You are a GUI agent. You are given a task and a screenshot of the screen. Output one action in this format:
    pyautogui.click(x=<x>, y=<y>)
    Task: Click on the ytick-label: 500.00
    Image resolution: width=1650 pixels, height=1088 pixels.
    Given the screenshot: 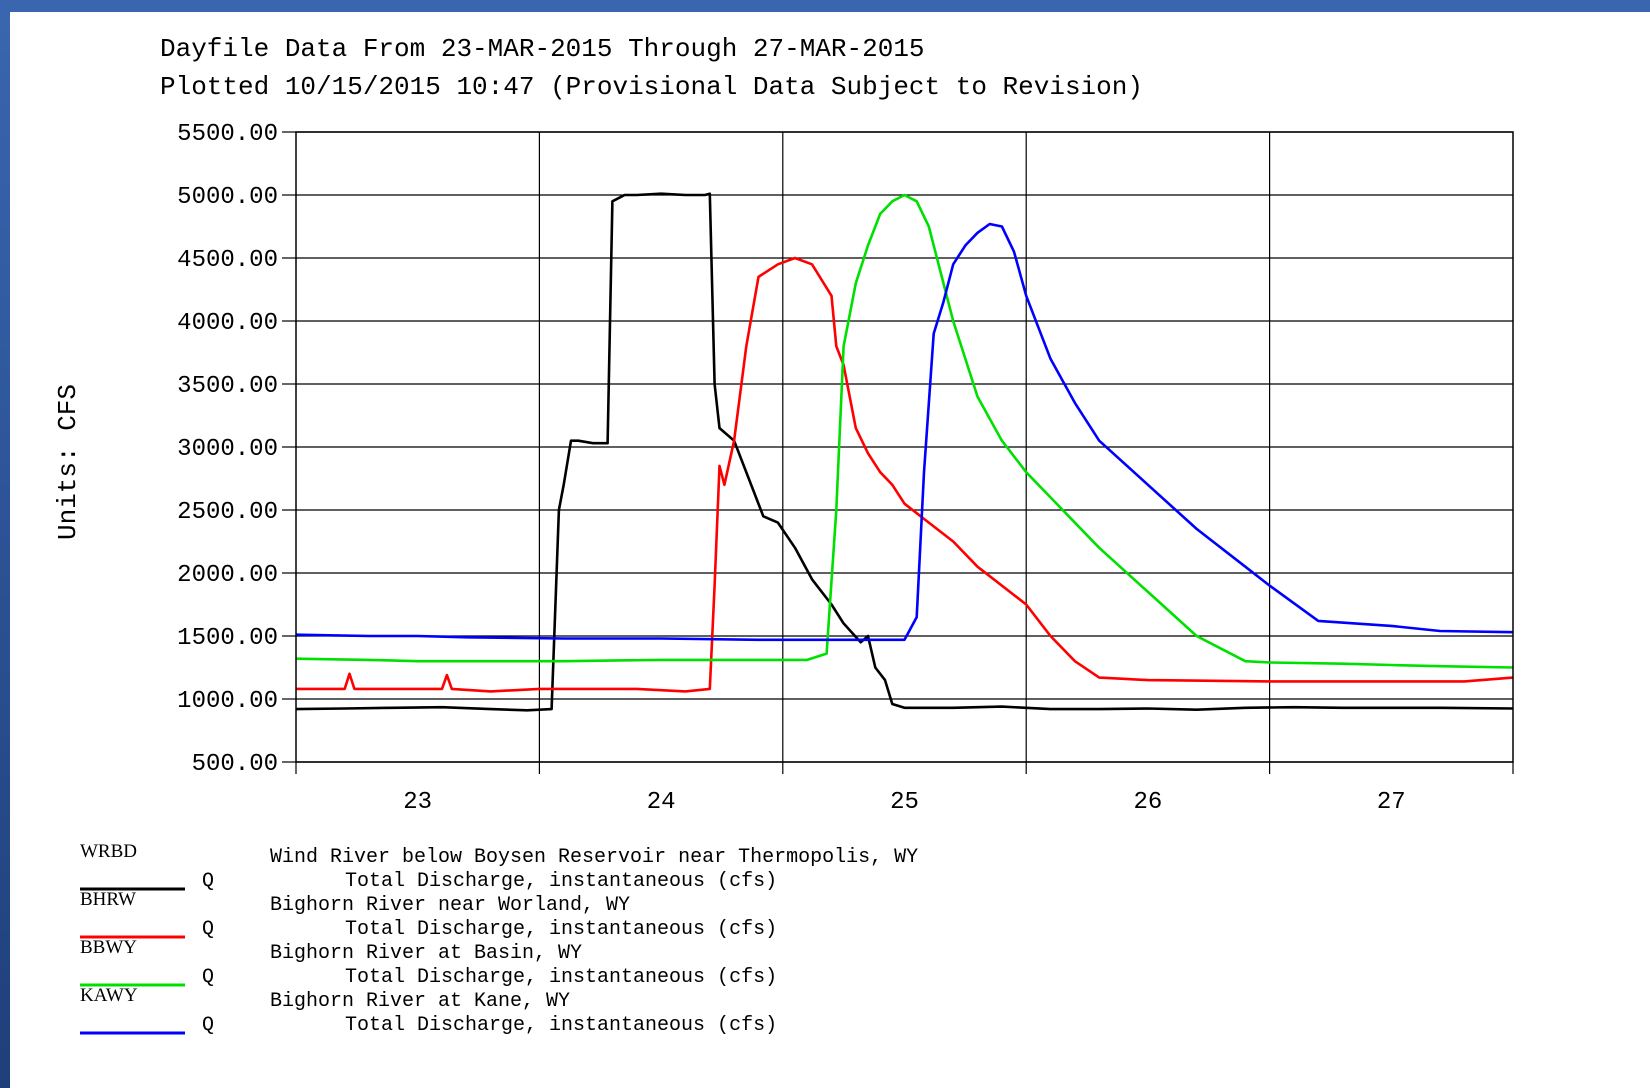 What is the action you would take?
    pyautogui.click(x=235, y=764)
    